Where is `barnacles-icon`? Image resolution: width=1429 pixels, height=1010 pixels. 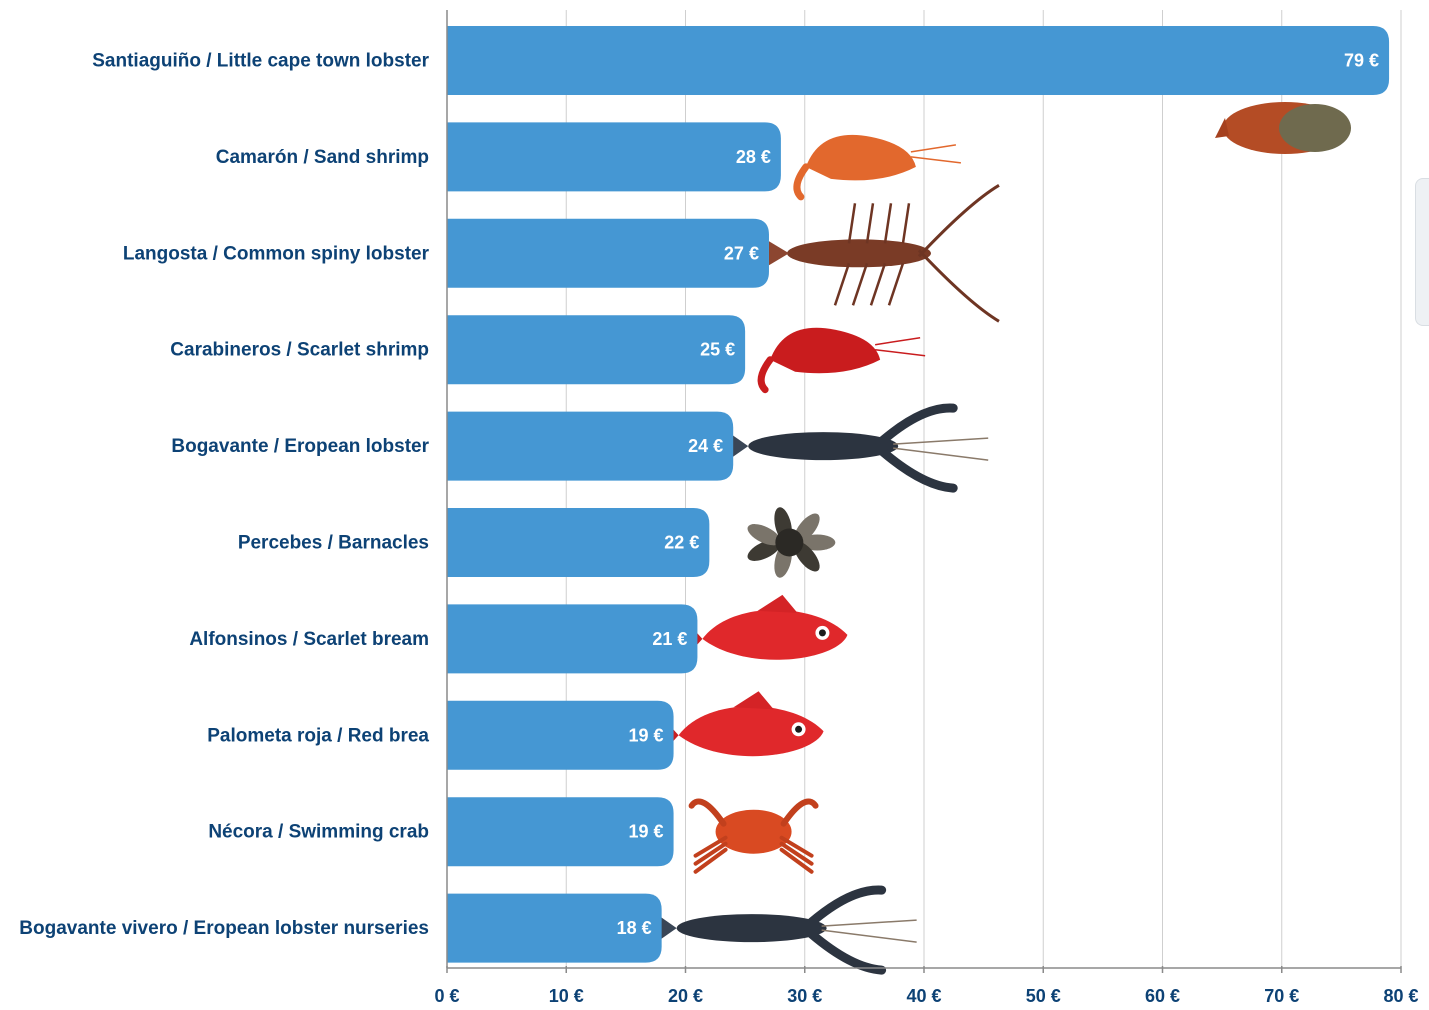 barnacles-icon is located at coordinates (791, 542).